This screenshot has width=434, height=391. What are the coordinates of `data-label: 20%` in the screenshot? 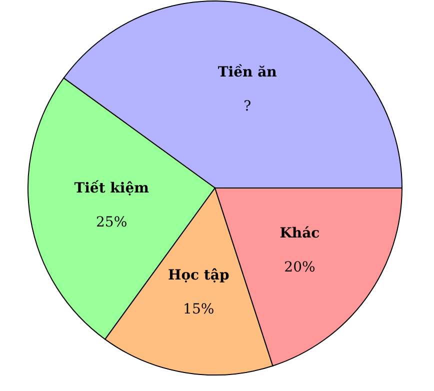 It's located at (300, 268).